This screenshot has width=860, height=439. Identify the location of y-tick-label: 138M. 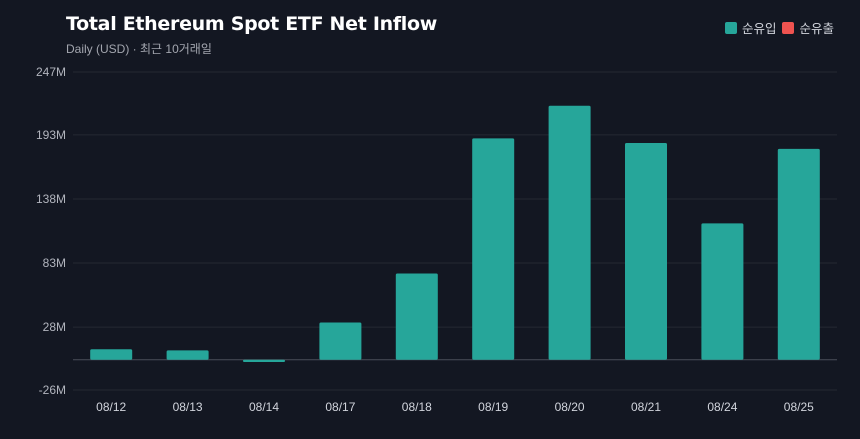
(51, 199).